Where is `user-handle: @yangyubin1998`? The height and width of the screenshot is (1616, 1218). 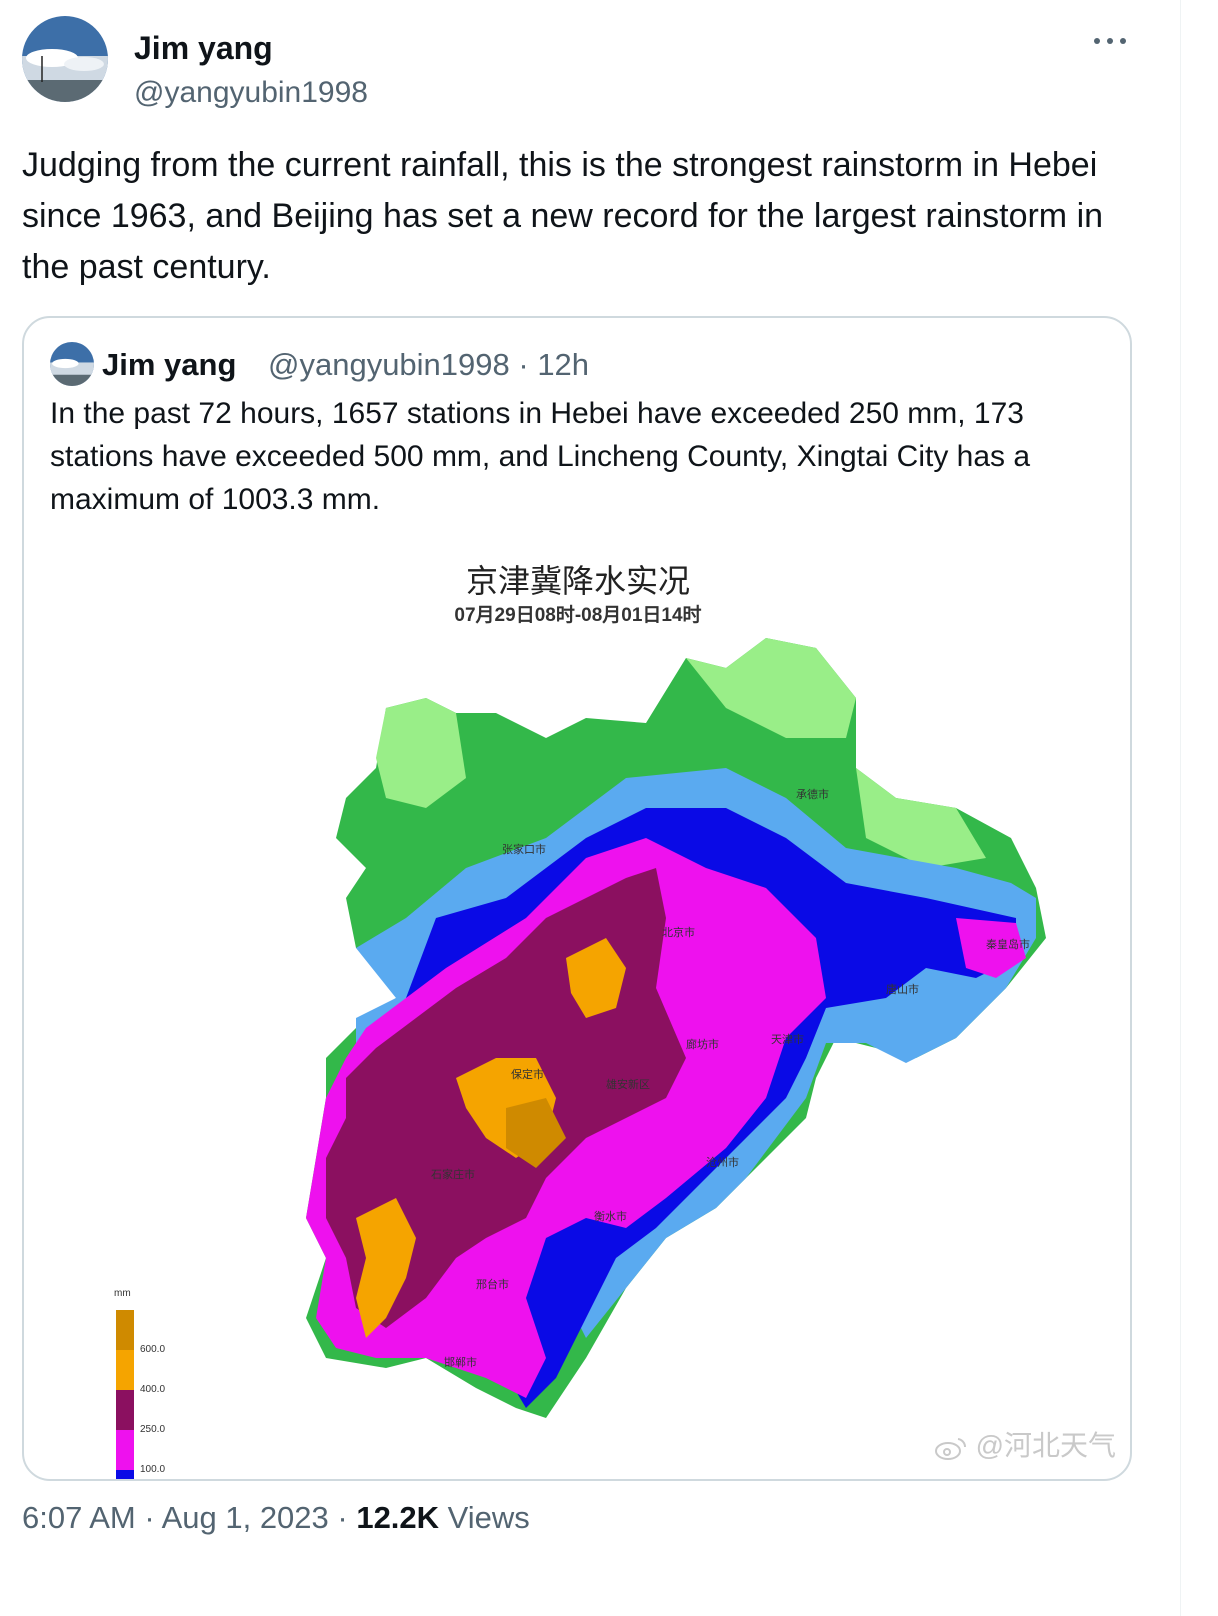
user-handle: @yangyubin1998 is located at coordinates (251, 92).